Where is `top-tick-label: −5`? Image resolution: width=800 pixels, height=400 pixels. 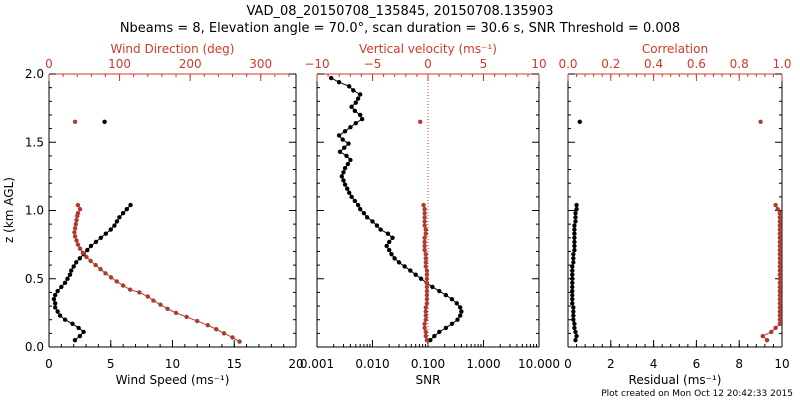 top-tick-label: −5 is located at coordinates (373, 64).